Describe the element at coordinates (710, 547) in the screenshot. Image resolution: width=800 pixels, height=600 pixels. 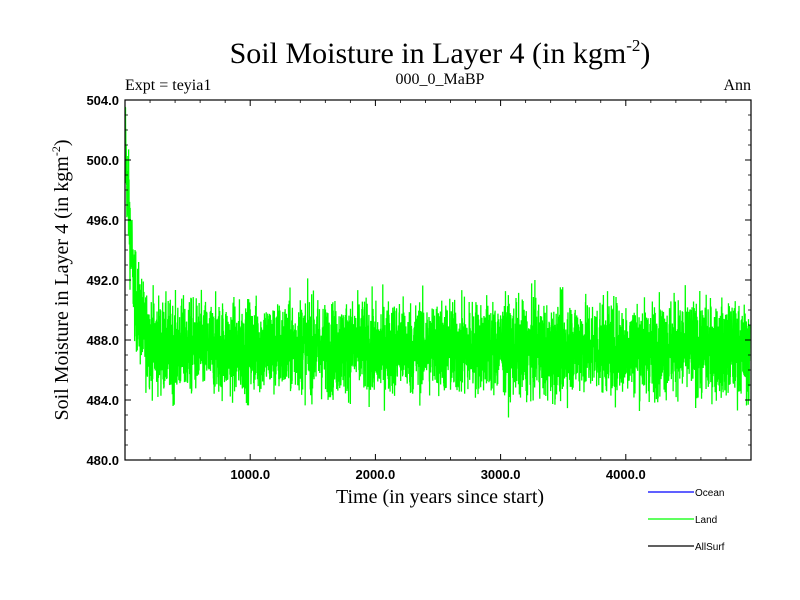
I see `legend-label-allsurf: AllSurf` at that location.